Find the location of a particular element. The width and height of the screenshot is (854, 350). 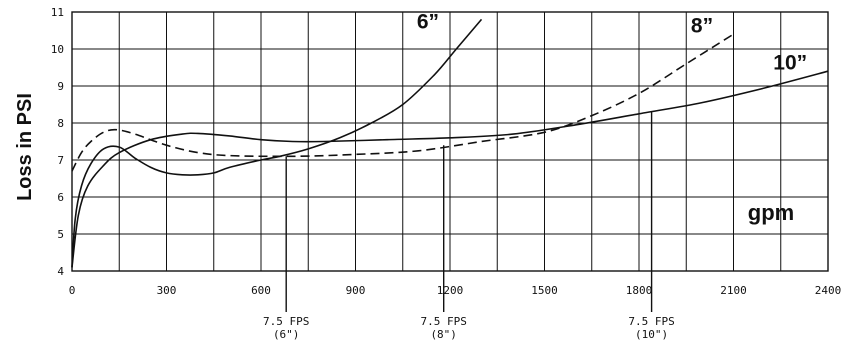

x-tick-label: 0 is located at coordinates (72, 290).